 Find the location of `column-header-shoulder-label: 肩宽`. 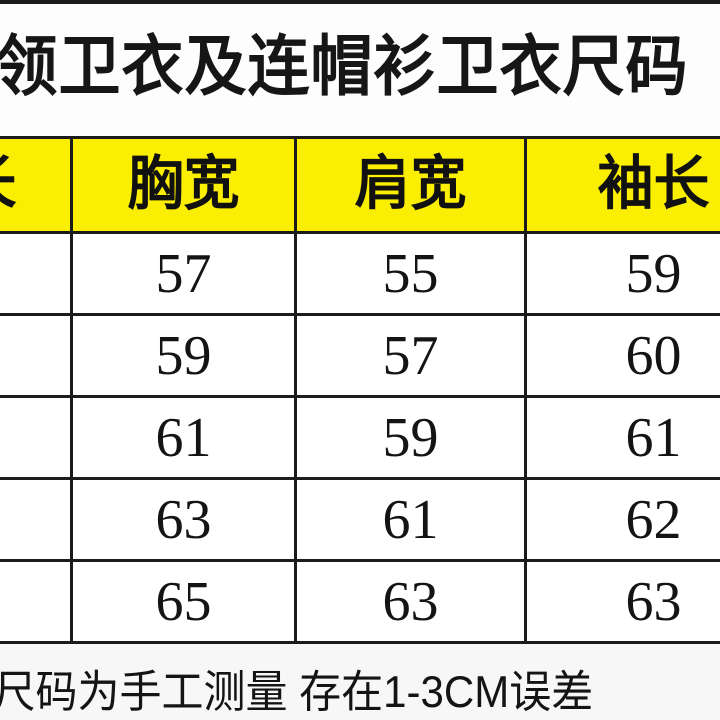

column-header-shoulder-label: 肩宽 is located at coordinates (410, 185).